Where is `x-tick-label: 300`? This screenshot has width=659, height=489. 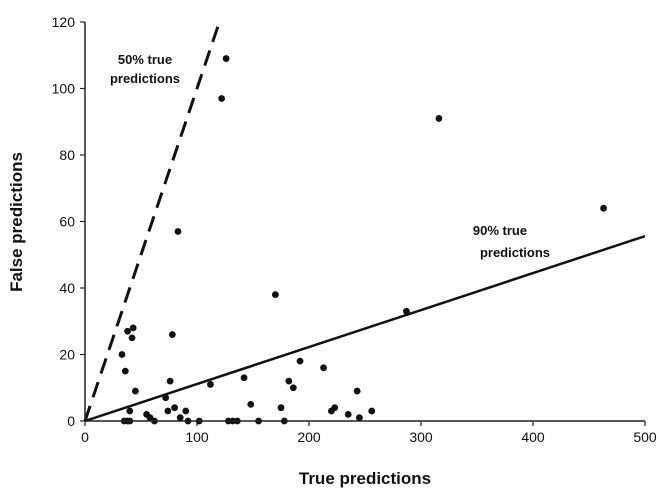 x-tick-label: 300 is located at coordinates (421, 437).